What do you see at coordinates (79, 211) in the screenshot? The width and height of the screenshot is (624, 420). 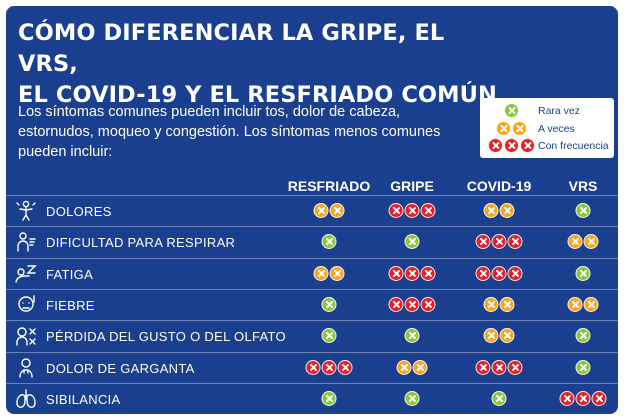 I see `symptom-label: DOLORES` at bounding box center [79, 211].